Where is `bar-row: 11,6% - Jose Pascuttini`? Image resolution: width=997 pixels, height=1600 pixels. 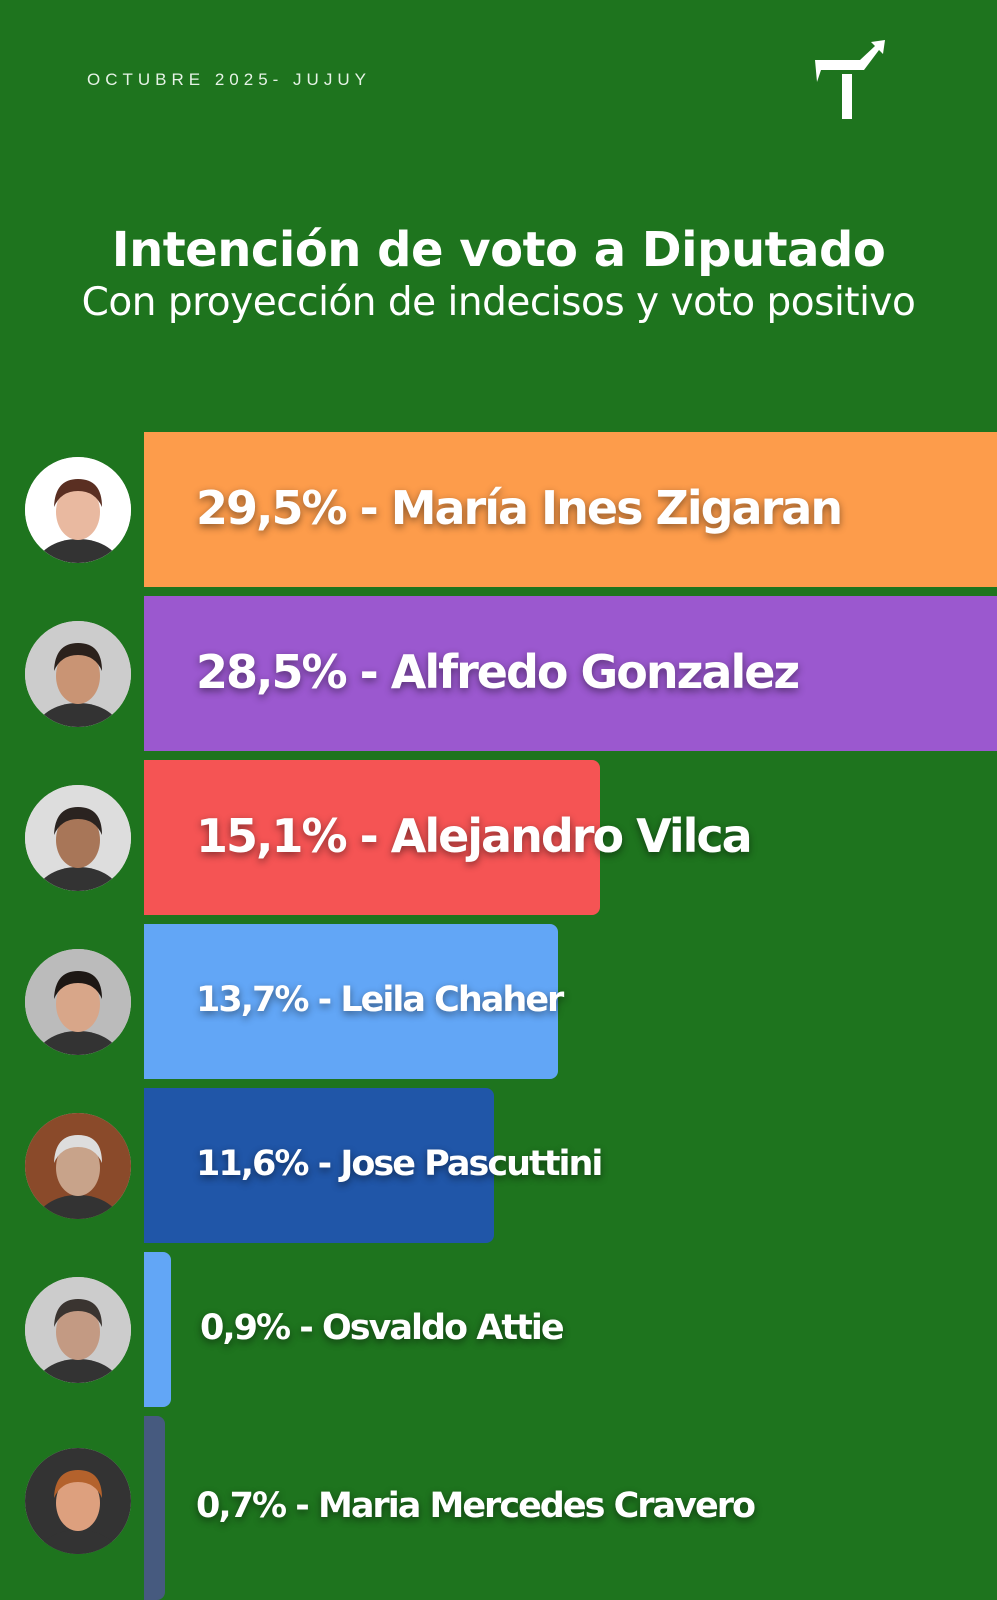 bar-row: 11,6% - Jose Pascuttini is located at coordinates (498, 1165).